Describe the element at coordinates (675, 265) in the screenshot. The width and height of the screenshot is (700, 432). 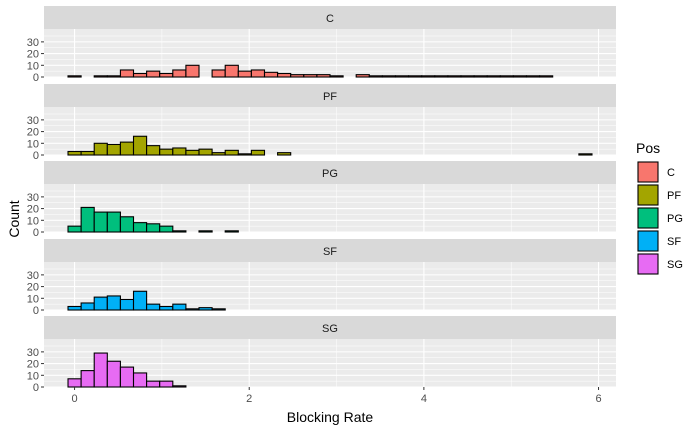
I see `legend-label-sg: SG` at that location.